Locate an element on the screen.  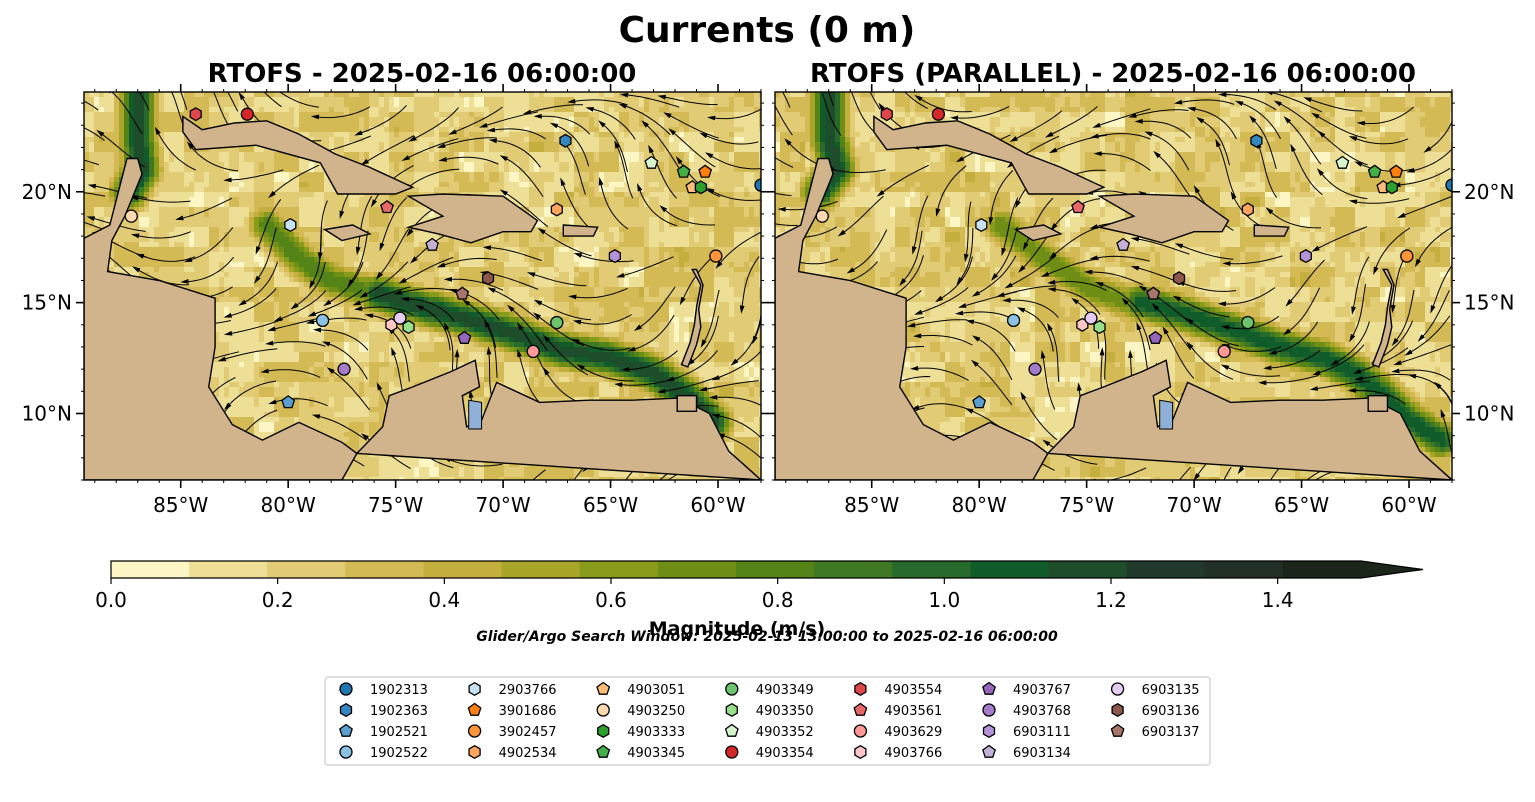
land-jamaica is located at coordinates (1038, 233).